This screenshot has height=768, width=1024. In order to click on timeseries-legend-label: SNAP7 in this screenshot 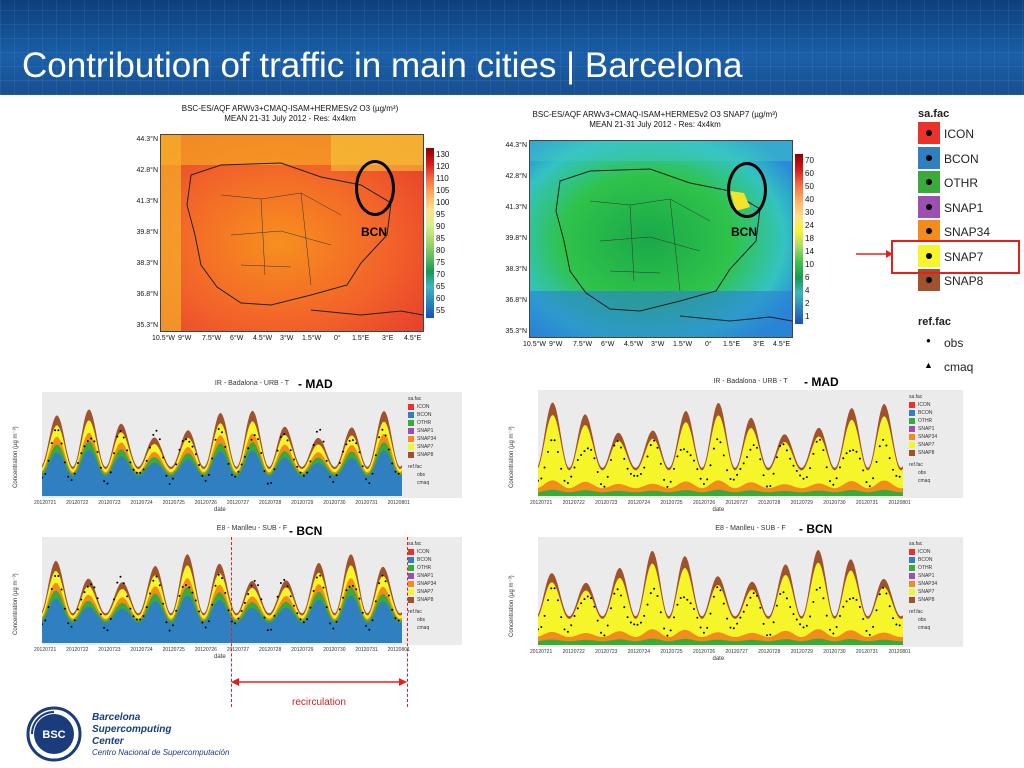, I will do `click(926, 592)`.